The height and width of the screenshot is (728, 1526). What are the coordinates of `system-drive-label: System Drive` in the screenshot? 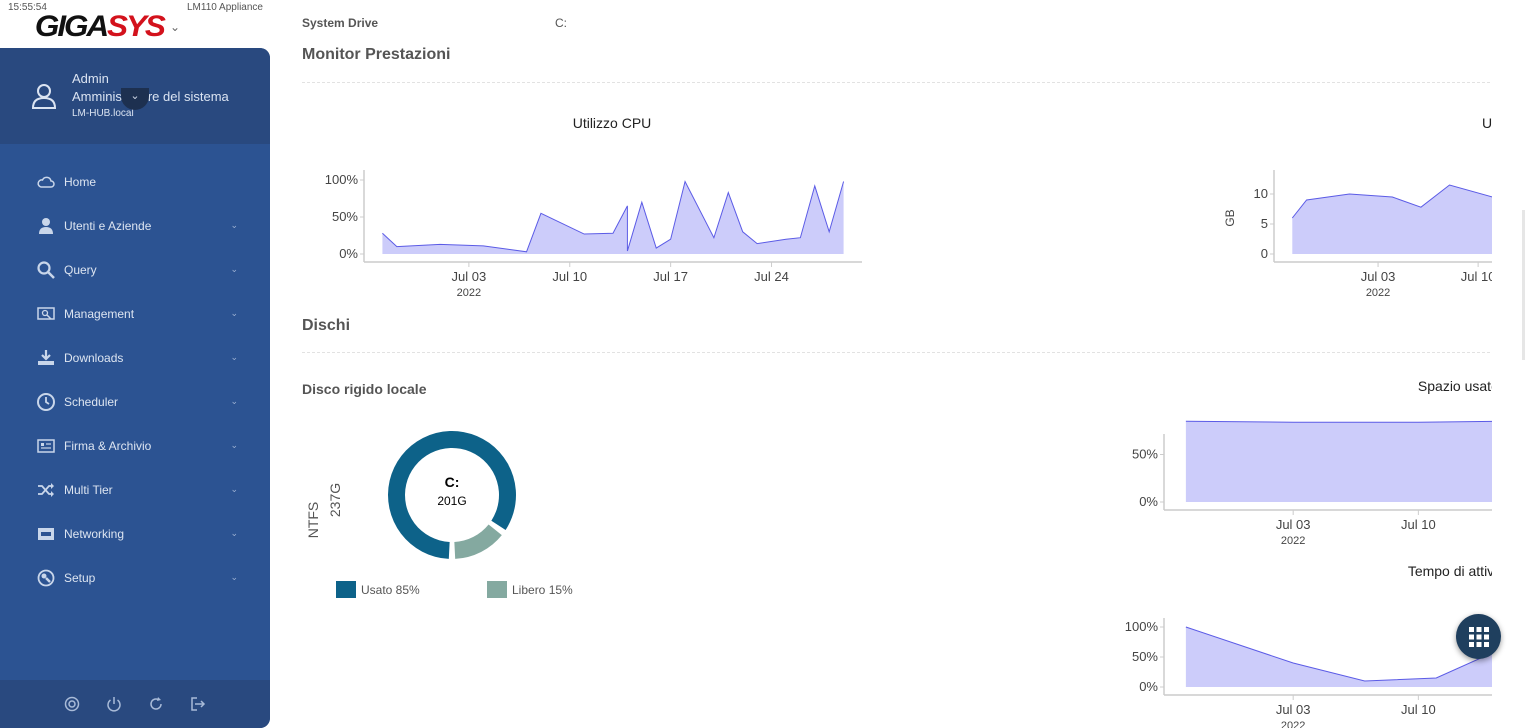 It's located at (340, 23).